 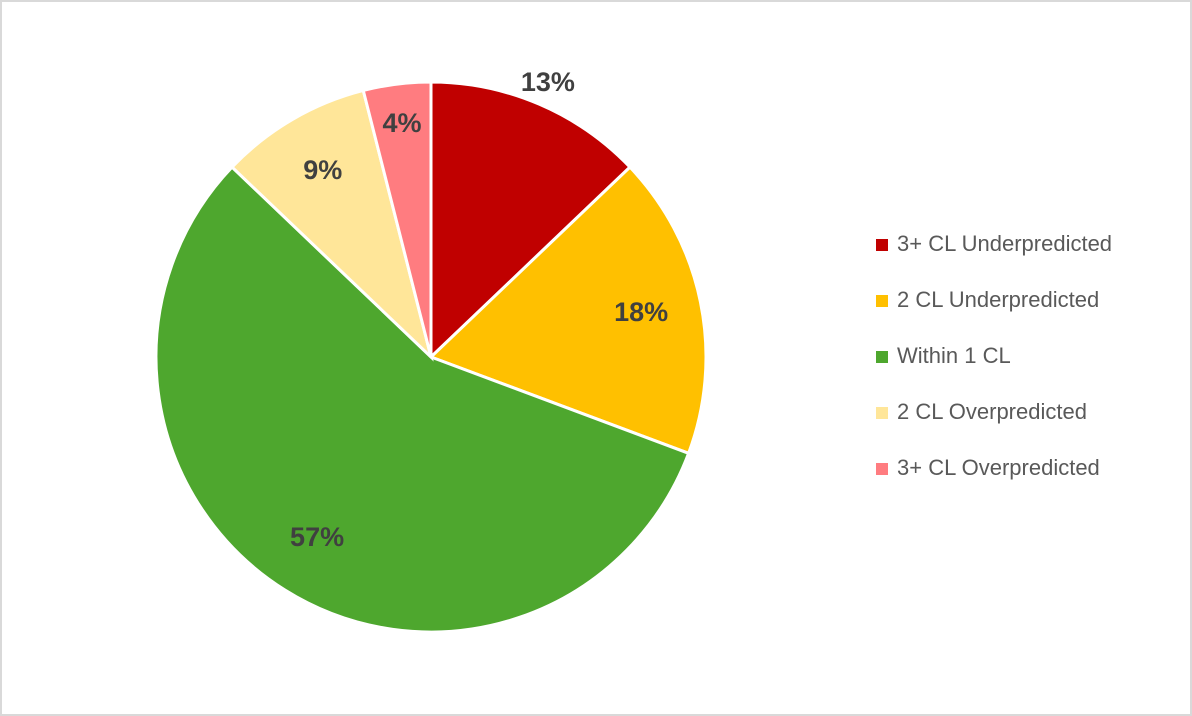 What do you see at coordinates (401, 123) in the screenshot?
I see `data-label: 4%` at bounding box center [401, 123].